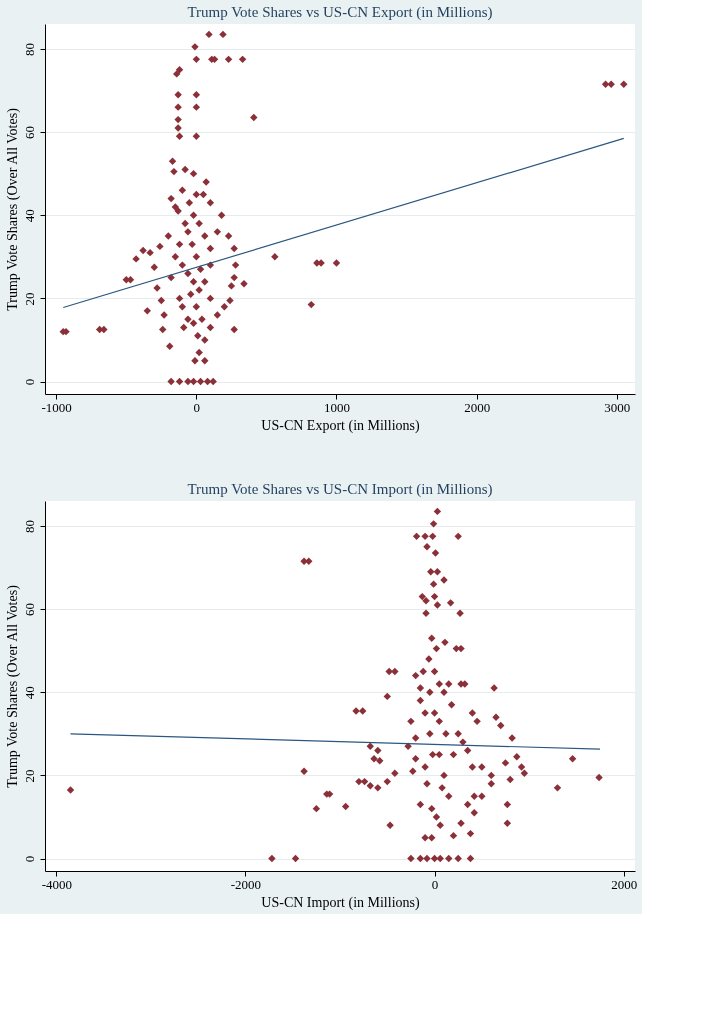  Describe the element at coordinates (617, 407) in the screenshot. I see `x-tick-label: 3000` at that location.